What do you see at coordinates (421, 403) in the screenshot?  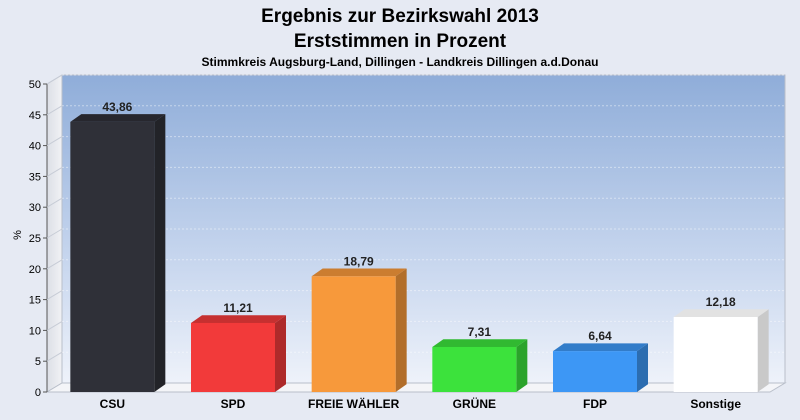 I see `category-labels: CSU SPD FREIE WÄHLER GRÜNE FDP Sonstige` at bounding box center [421, 403].